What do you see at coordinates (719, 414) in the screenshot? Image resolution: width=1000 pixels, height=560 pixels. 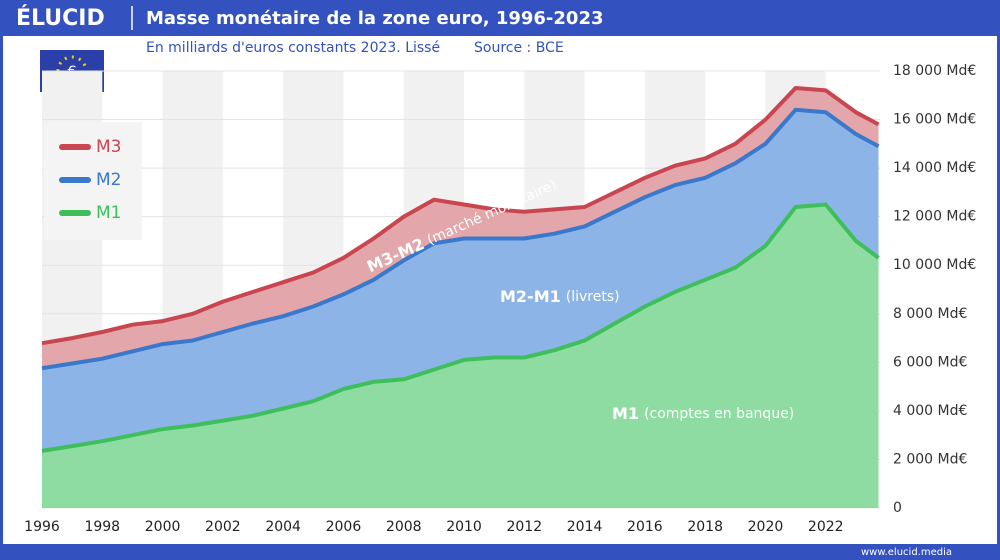 I see `annotation-text: (comptes en banque)` at bounding box center [719, 414].